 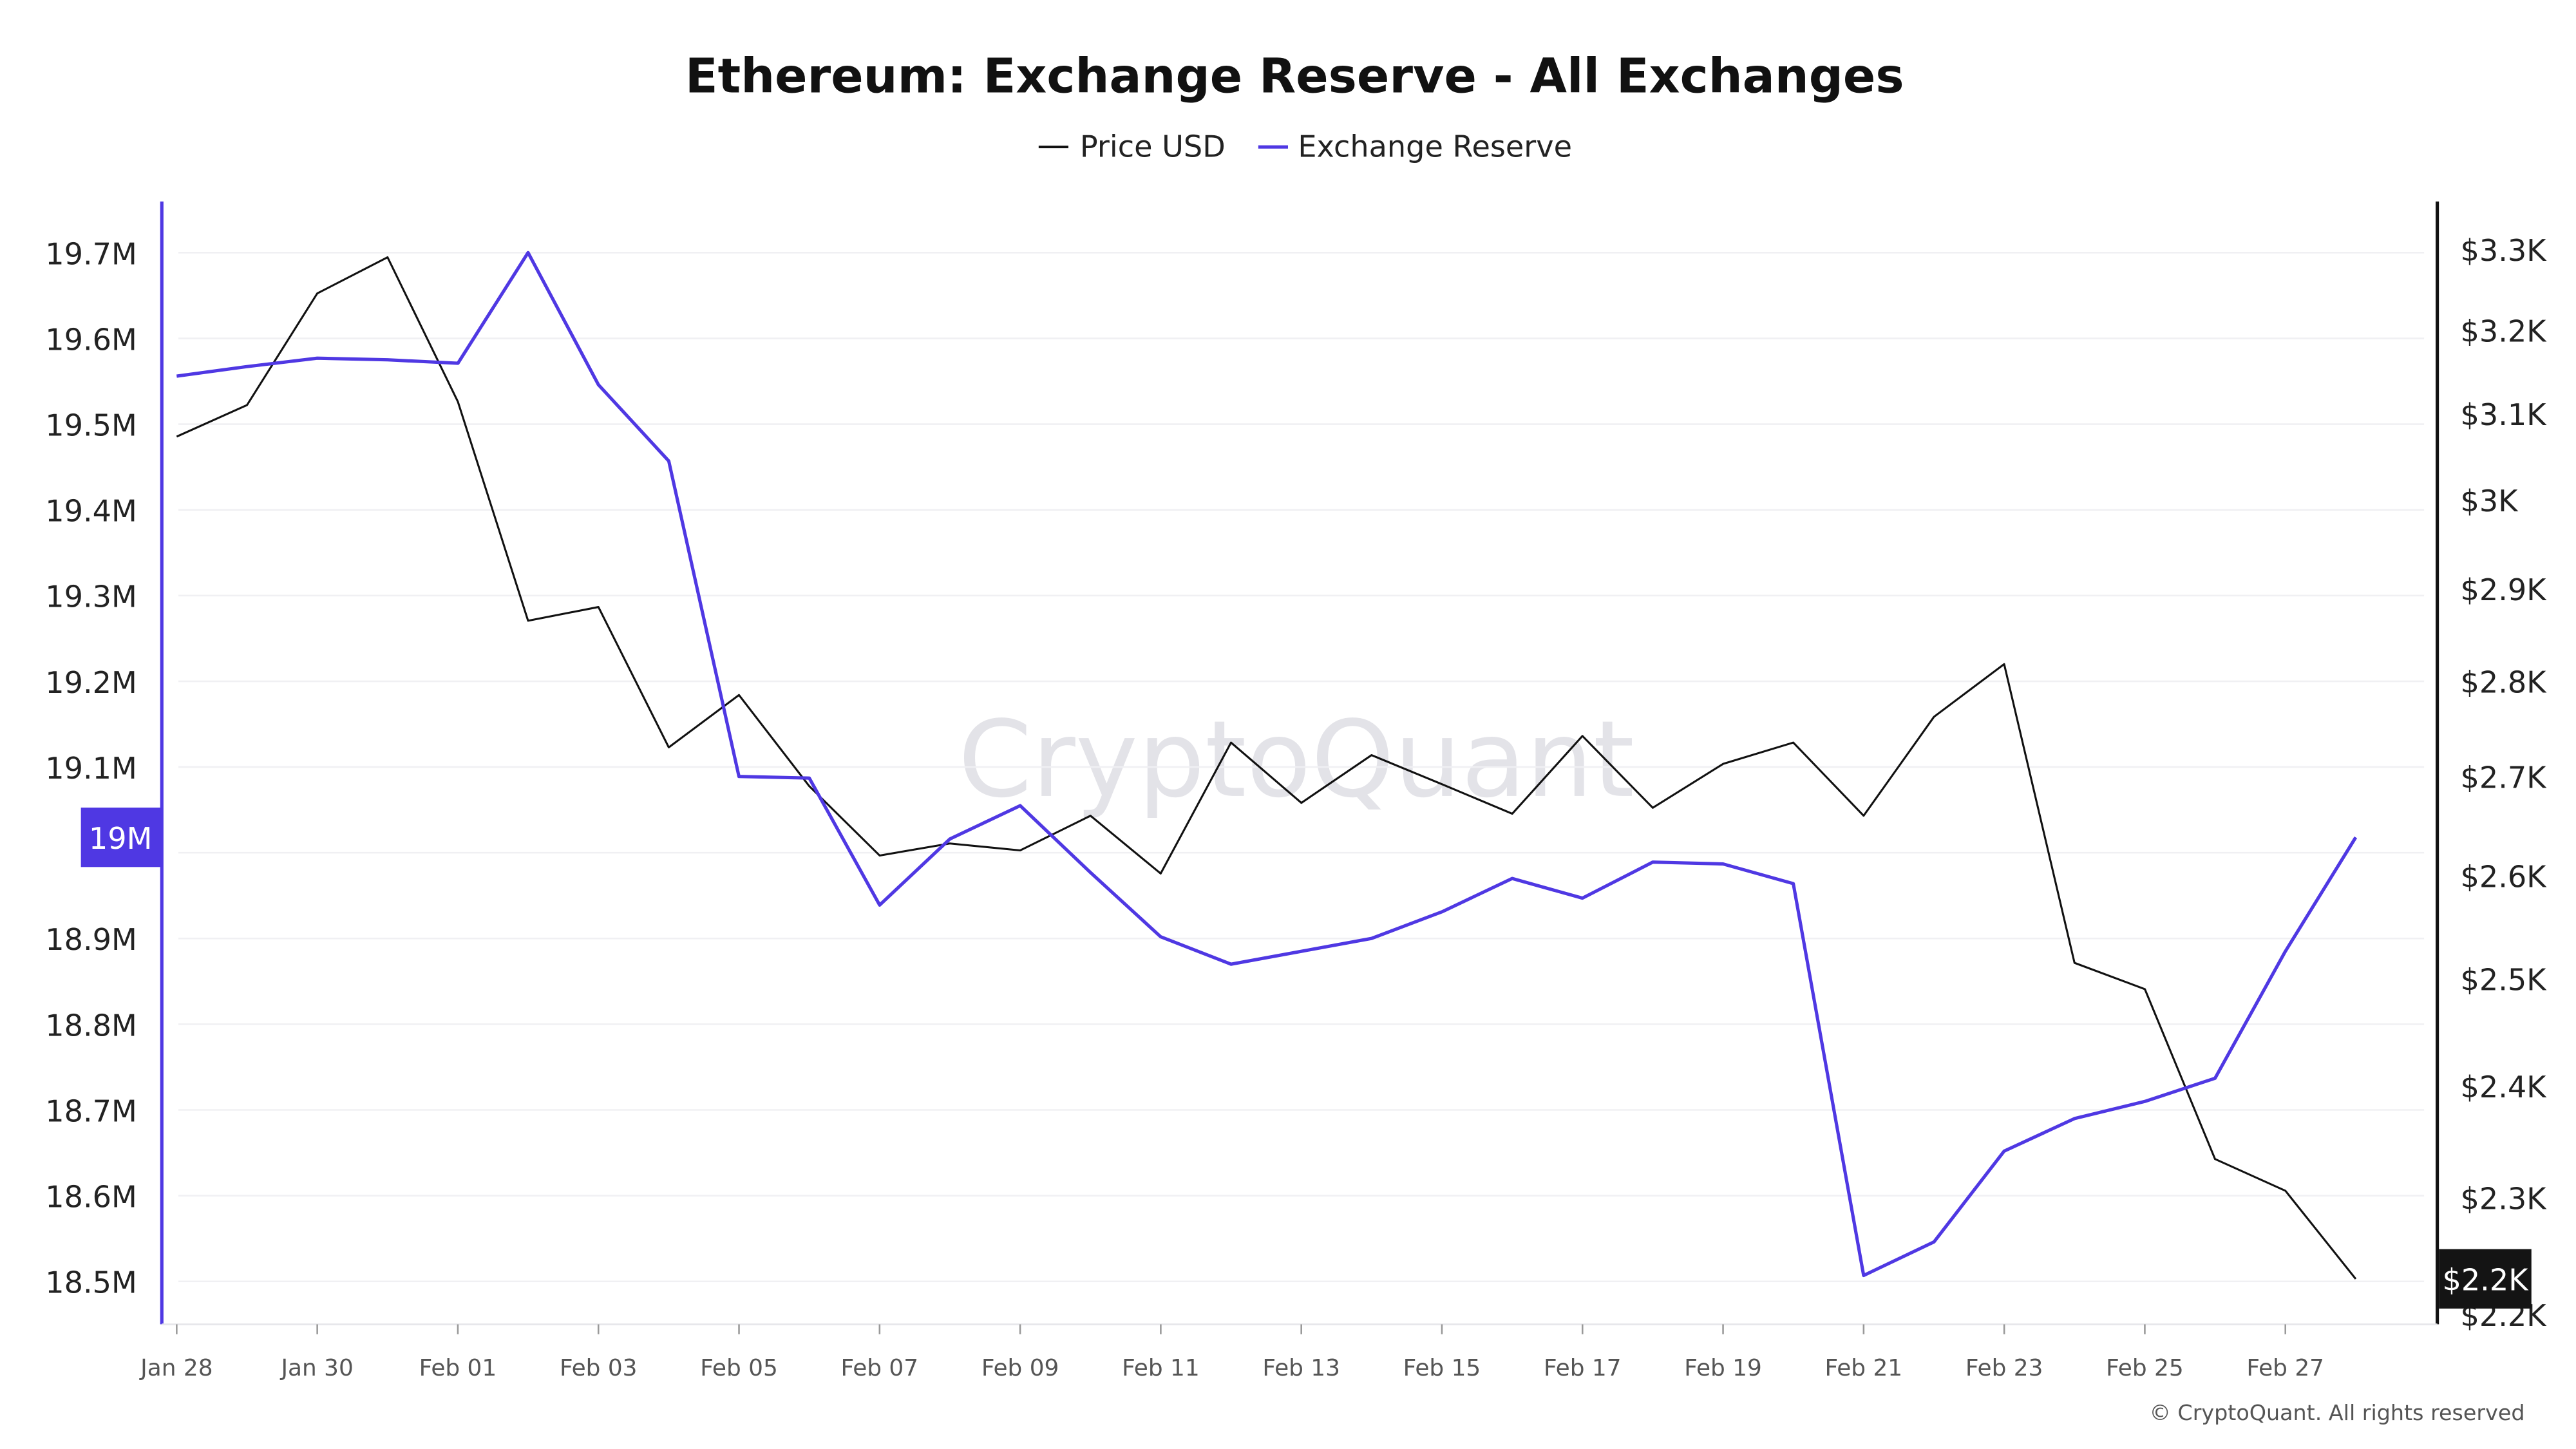 I want to click on left-tick-label: 19.7M, so click(x=91, y=254).